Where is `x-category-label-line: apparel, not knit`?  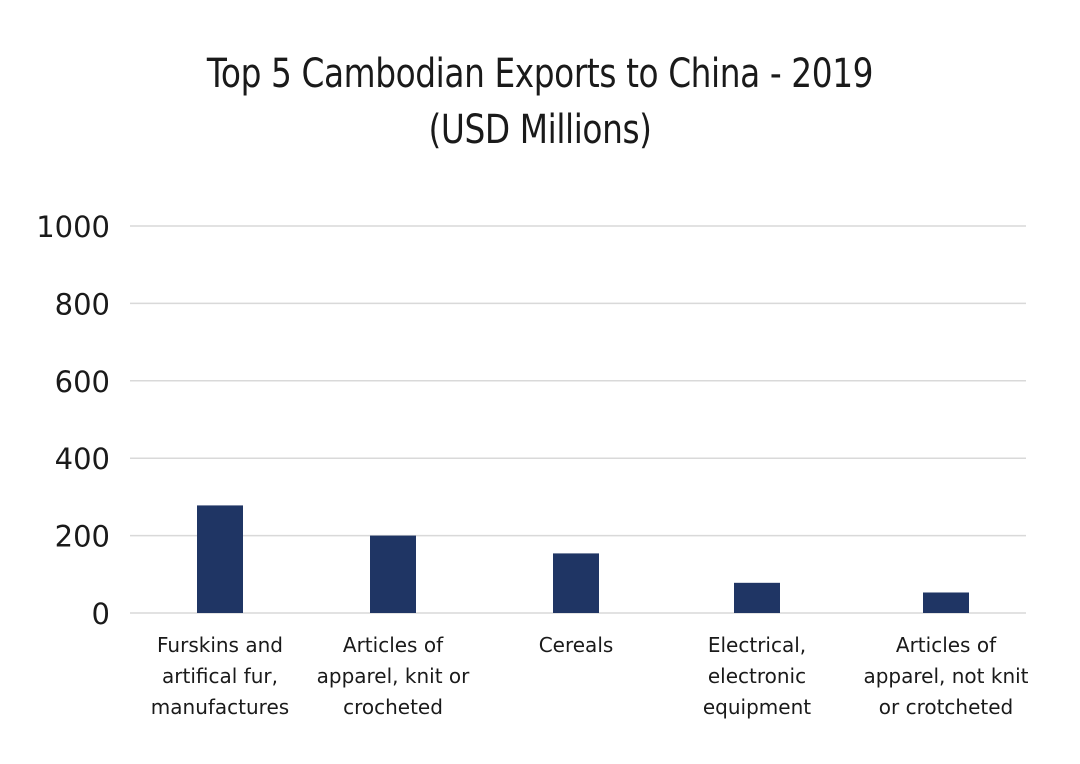
x-category-label-line: apparel, not knit is located at coordinates (945, 676).